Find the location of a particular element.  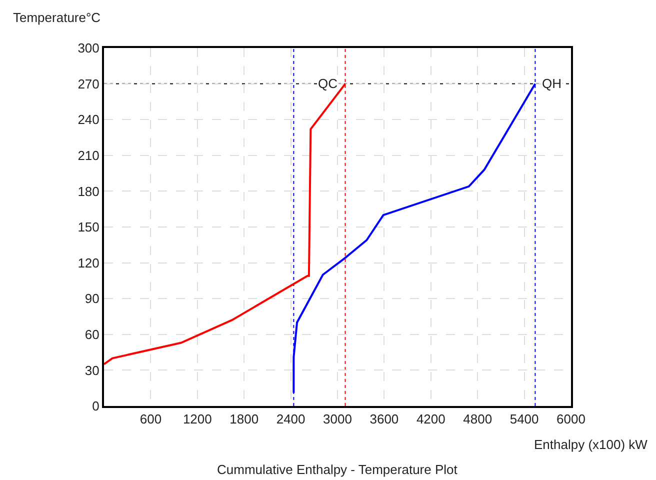

y-tick-label: 120 is located at coordinates (89, 262).